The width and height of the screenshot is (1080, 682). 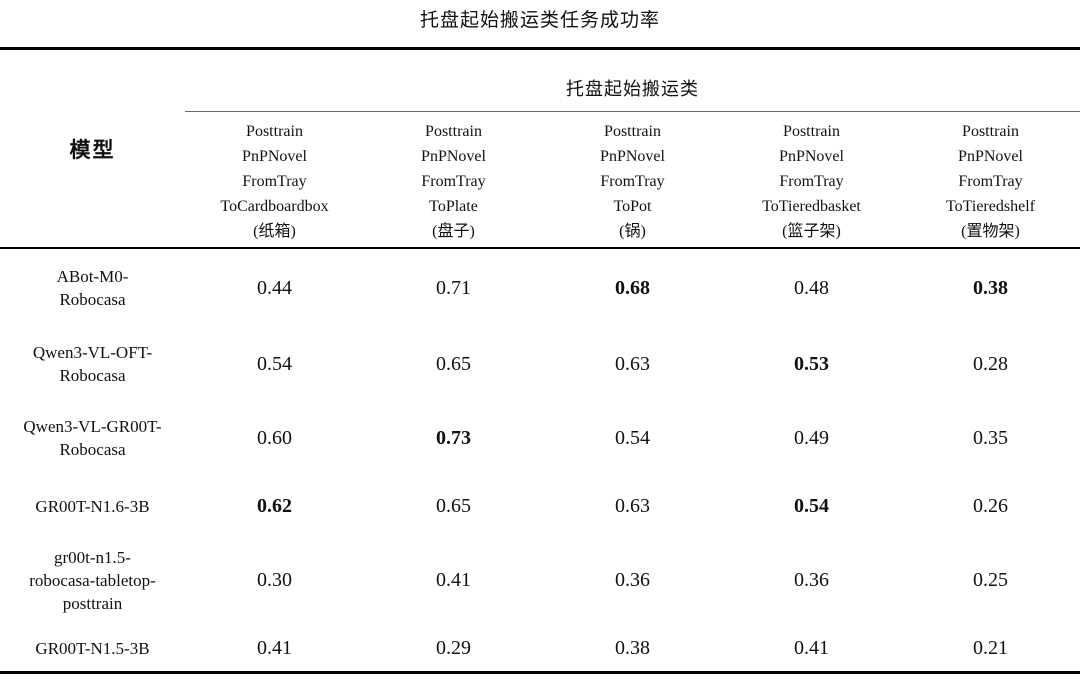 I want to click on success-rate-cell: 0.25, so click(x=990, y=579).